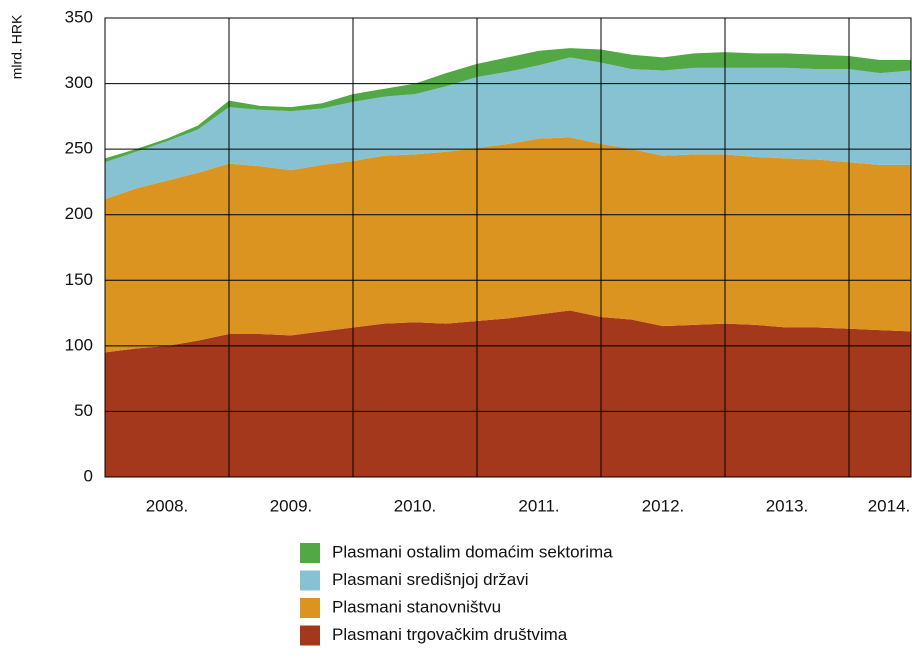 The width and height of the screenshot is (912, 661). I want to click on legend-label: Plasmani stanovništvu, so click(416, 606).